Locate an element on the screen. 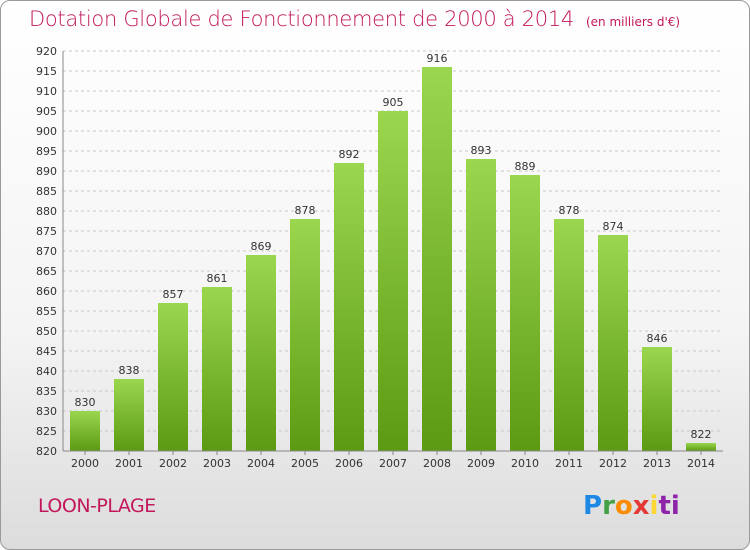 The width and height of the screenshot is (750, 550). x-tick-label-2013: 2013 is located at coordinates (657, 463).